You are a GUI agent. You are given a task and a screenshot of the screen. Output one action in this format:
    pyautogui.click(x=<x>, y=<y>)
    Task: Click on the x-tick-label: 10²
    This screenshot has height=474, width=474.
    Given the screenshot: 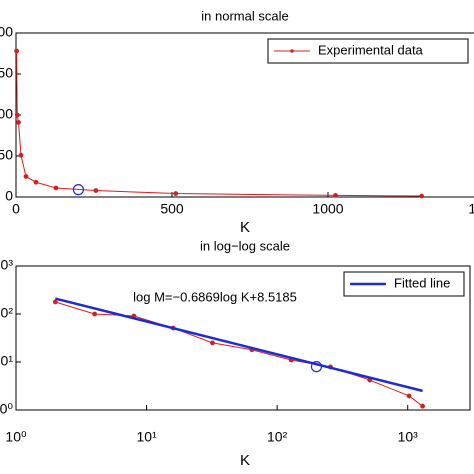 What is the action you would take?
    pyautogui.click(x=277, y=437)
    